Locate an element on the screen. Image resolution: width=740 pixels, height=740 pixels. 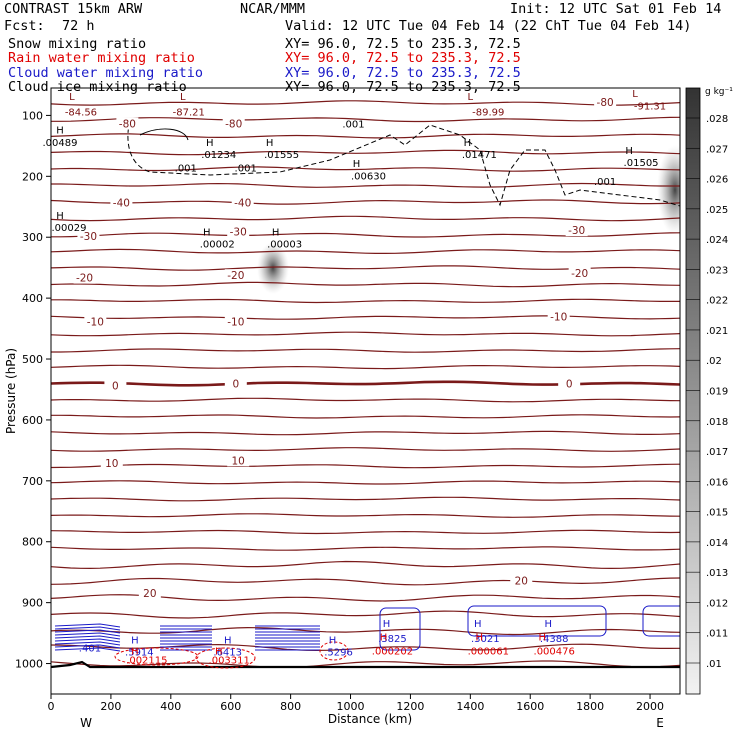
x-axis-label: Distance (km) is located at coordinates (370, 719).